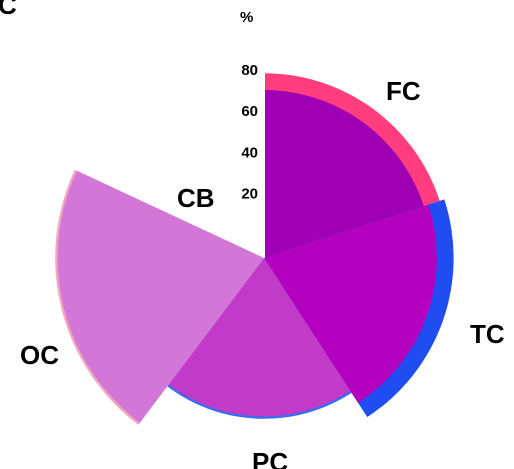 The height and width of the screenshot is (469, 514). What do you see at coordinates (249, 132) in the screenshot?
I see `tick-labels: 20 40 60 80` at bounding box center [249, 132].